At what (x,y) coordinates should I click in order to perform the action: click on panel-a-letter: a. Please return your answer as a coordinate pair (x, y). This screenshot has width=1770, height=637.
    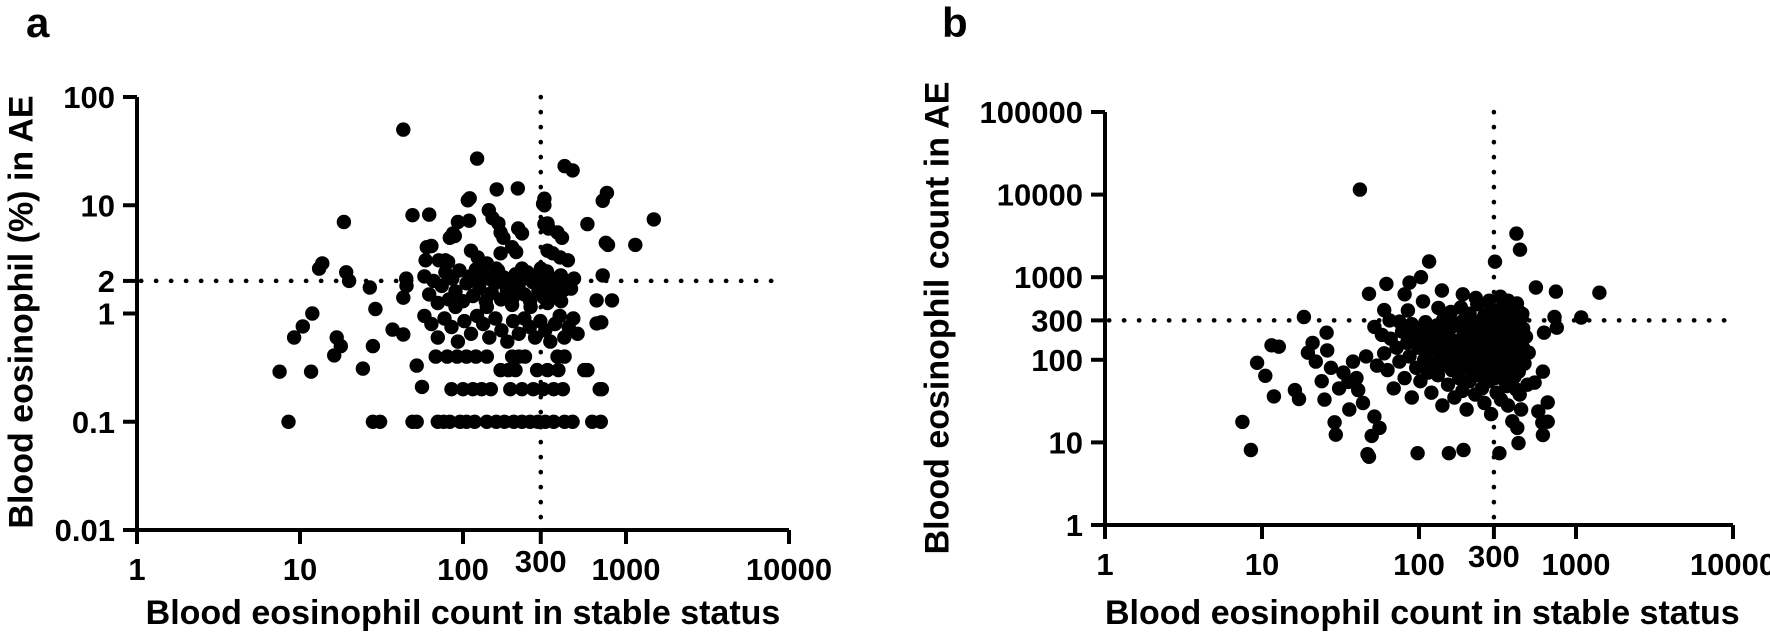
    Looking at the image, I should click on (38, 23).